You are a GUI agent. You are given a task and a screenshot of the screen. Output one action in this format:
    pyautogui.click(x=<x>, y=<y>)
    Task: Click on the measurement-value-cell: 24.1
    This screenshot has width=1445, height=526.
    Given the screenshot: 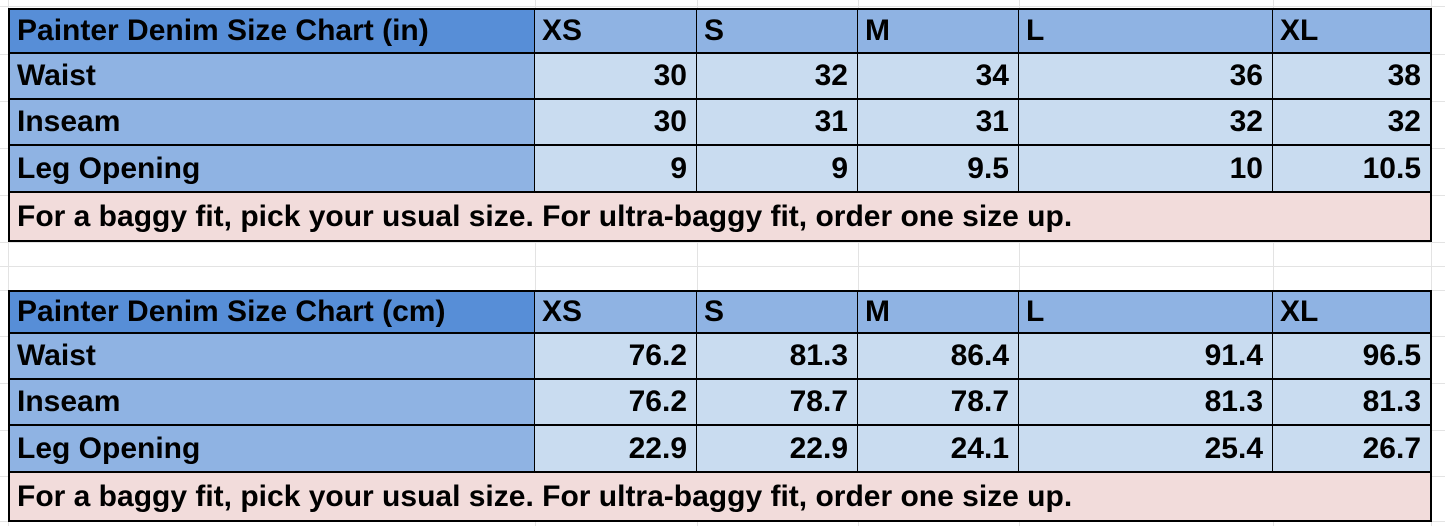 What is the action you would take?
    pyautogui.click(x=938, y=449)
    